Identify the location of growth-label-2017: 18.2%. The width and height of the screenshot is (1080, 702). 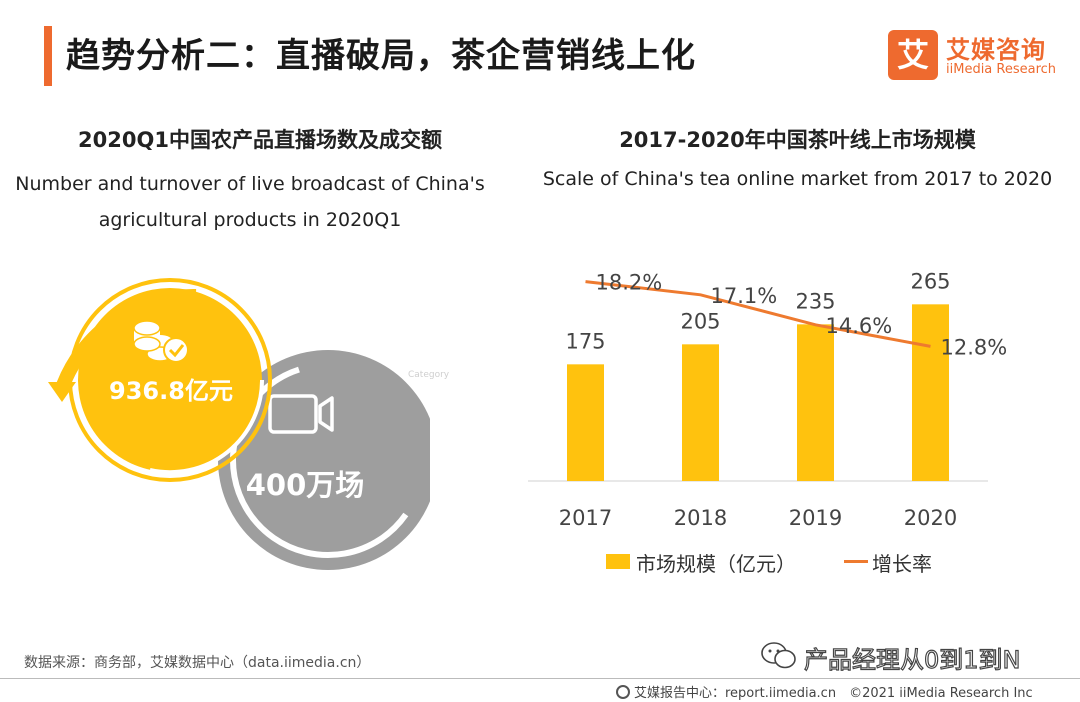
(629, 283).